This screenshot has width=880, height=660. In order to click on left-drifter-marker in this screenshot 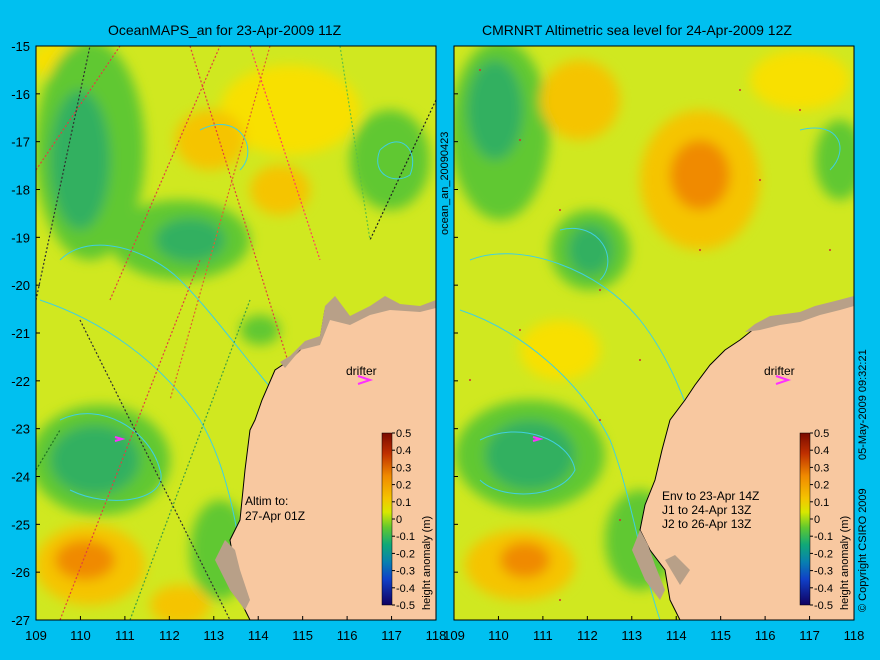, I will do `click(365, 380)`.